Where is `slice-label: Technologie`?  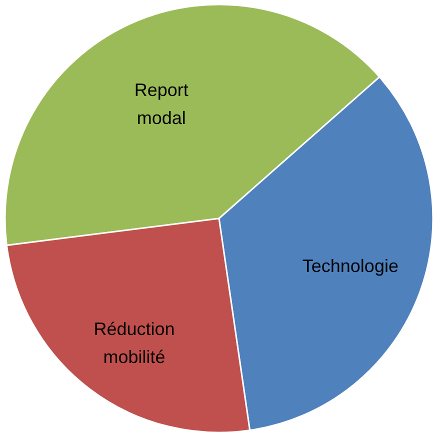
slice-label: Technologie is located at coordinates (350, 266).